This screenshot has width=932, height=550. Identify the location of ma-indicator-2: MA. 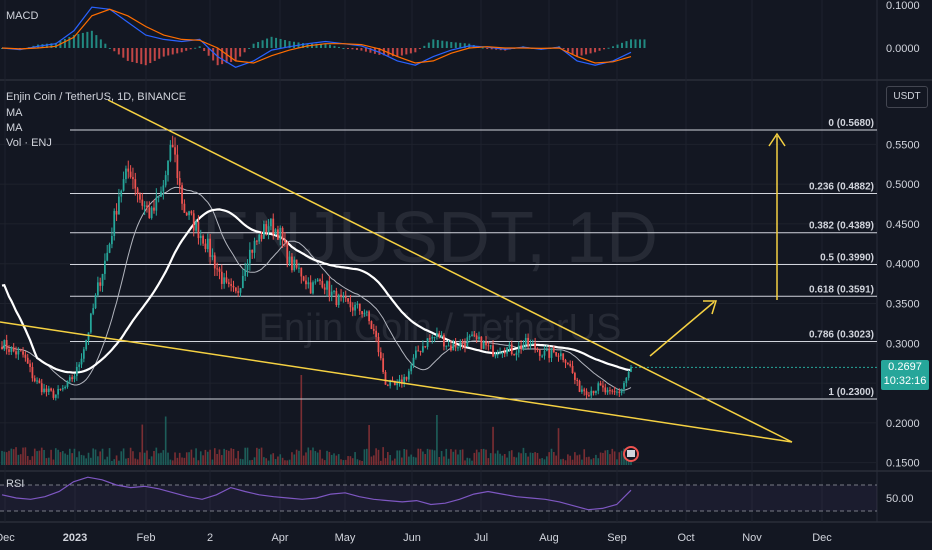
(14, 128).